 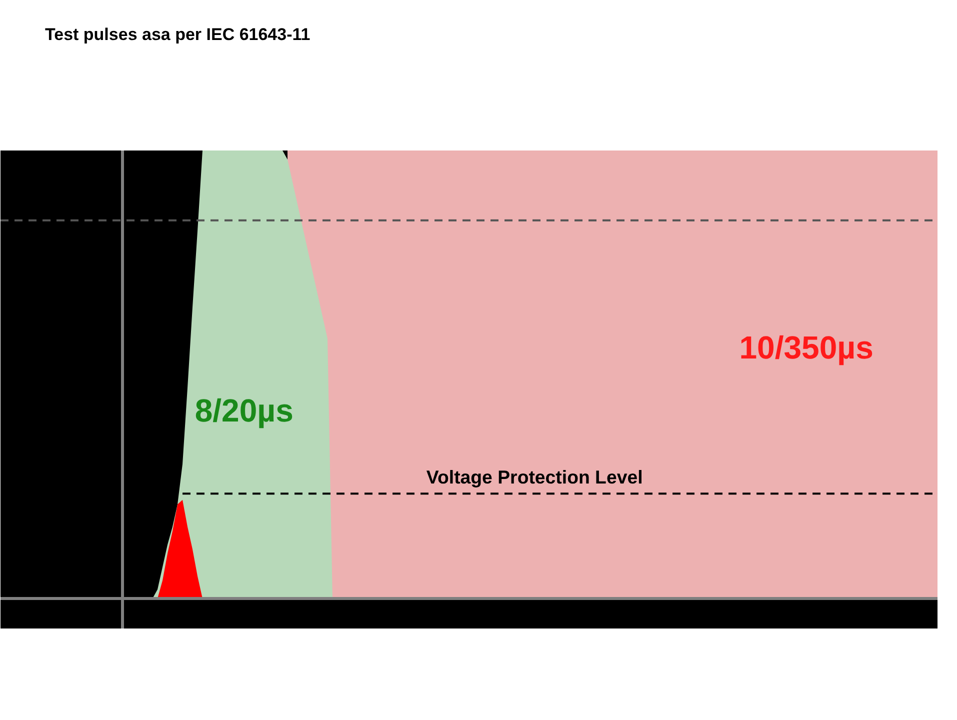 What do you see at coordinates (244, 410) in the screenshot?
I see `series-label: 8/20µs` at bounding box center [244, 410].